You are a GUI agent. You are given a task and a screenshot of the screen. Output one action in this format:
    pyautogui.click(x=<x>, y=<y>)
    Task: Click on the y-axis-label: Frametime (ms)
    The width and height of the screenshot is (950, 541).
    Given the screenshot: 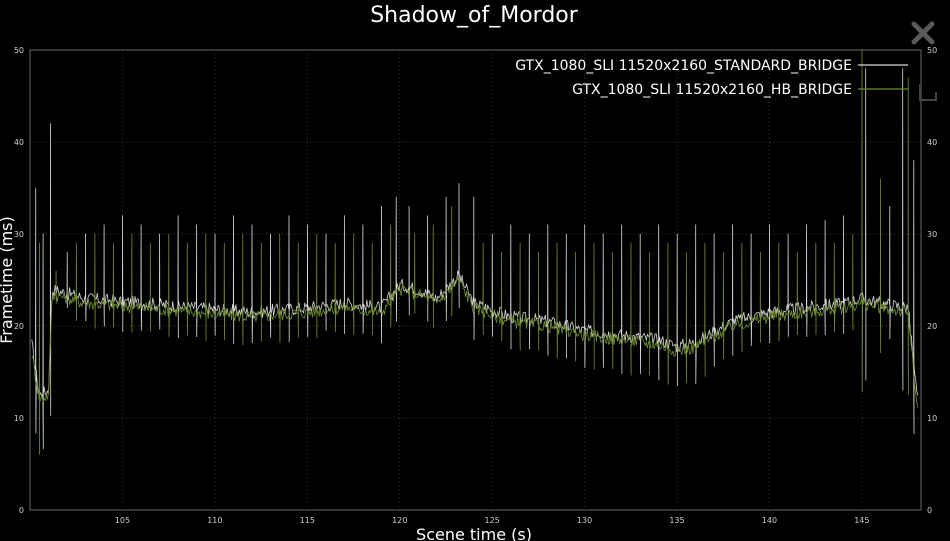 What is the action you would take?
    pyautogui.click(x=8, y=280)
    